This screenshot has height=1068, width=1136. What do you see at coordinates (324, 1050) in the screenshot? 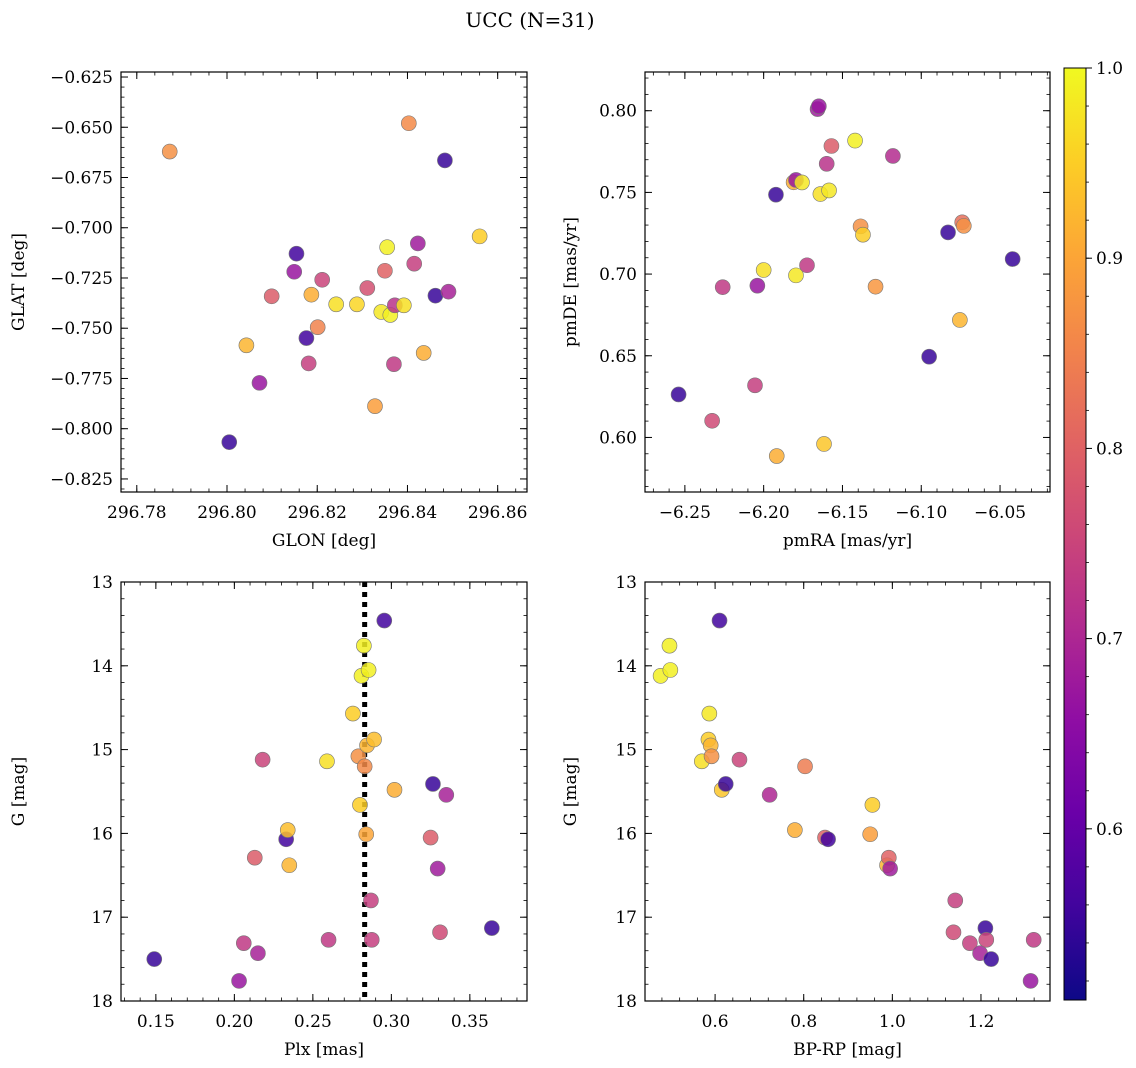
I see `x-axis-label: Plx [mas]` at bounding box center [324, 1050].